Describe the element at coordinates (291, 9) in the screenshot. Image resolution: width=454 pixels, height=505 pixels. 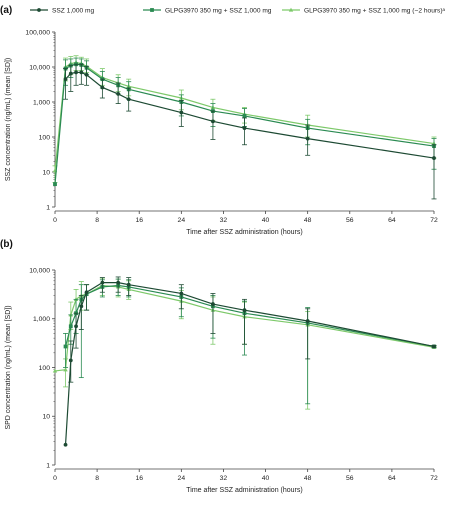
I see `legend-marker-triangle` at that location.